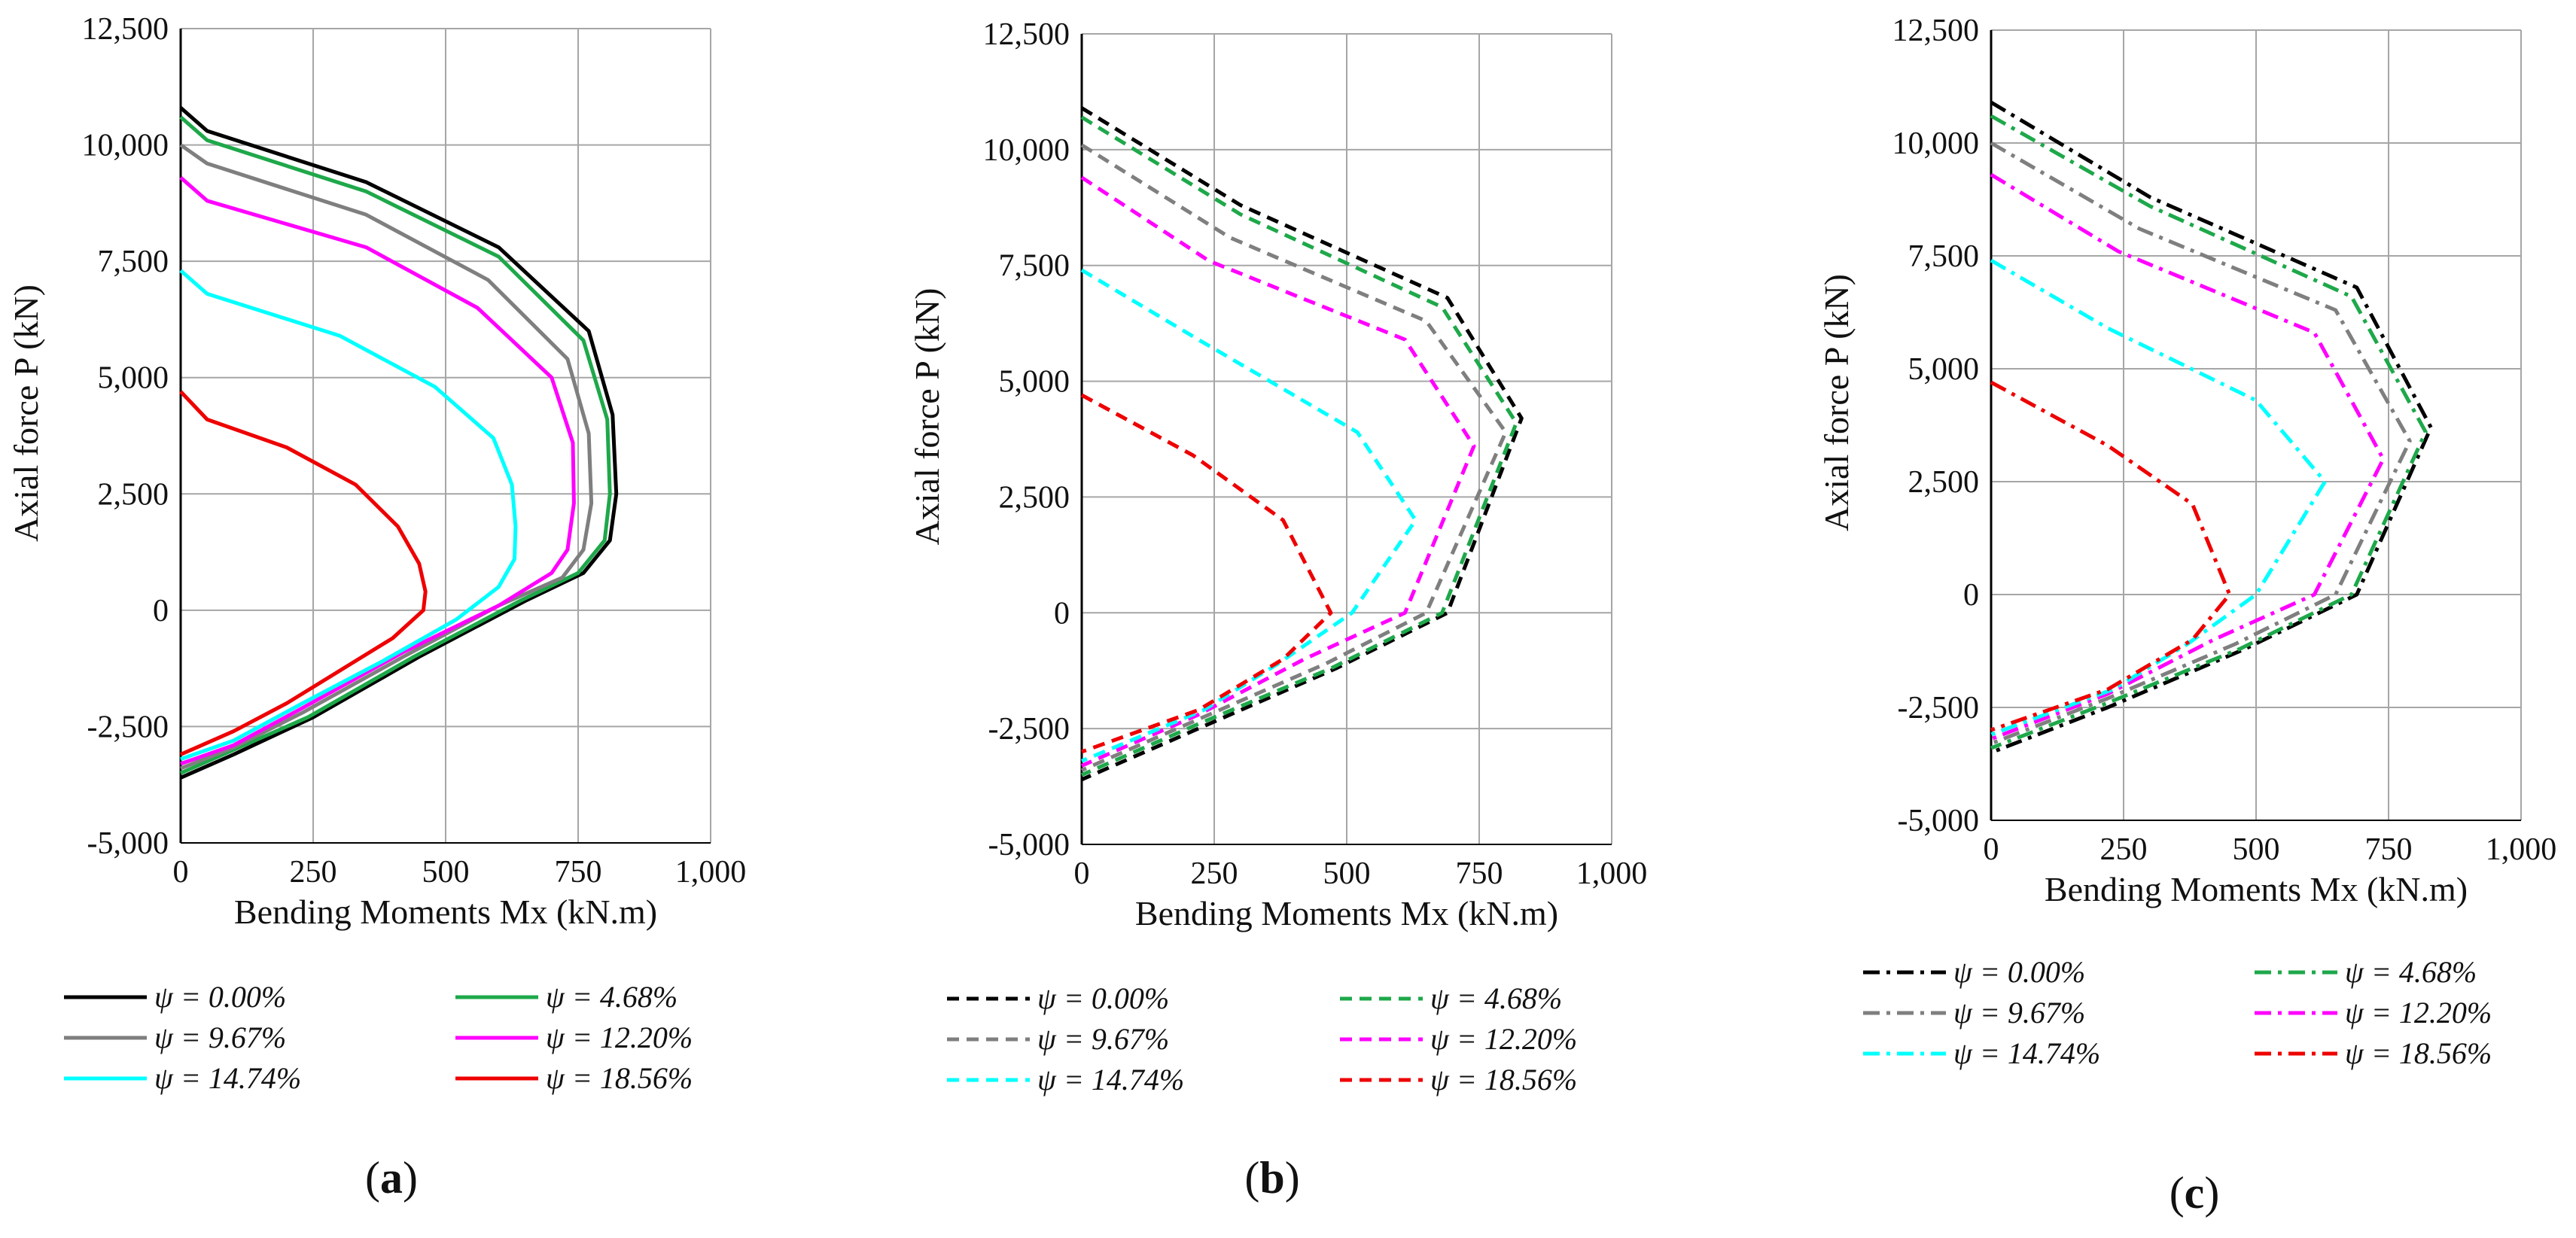 The height and width of the screenshot is (1238, 2576). Describe the element at coordinates (1272, 1178) in the screenshot. I see `panel-label: (b)` at that location.